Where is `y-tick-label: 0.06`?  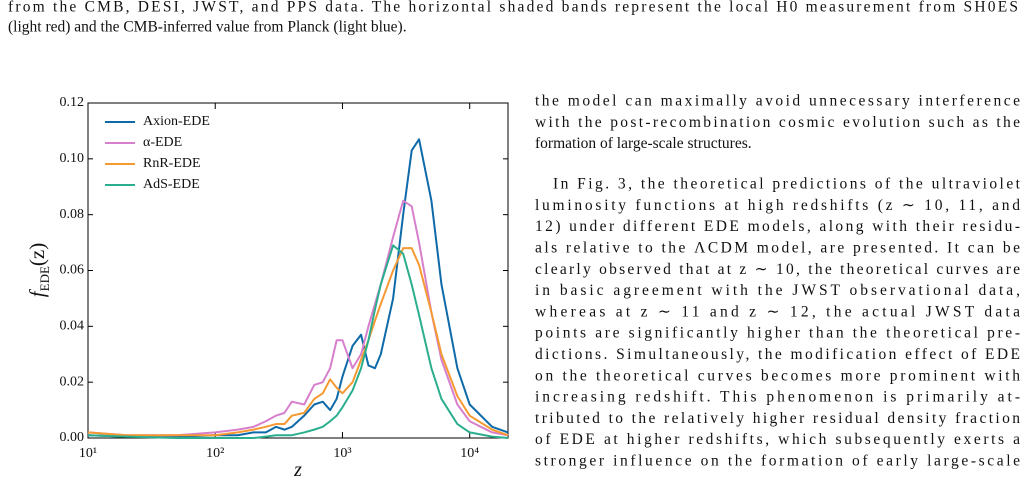 y-tick-label: 0.06 is located at coordinates (72, 270).